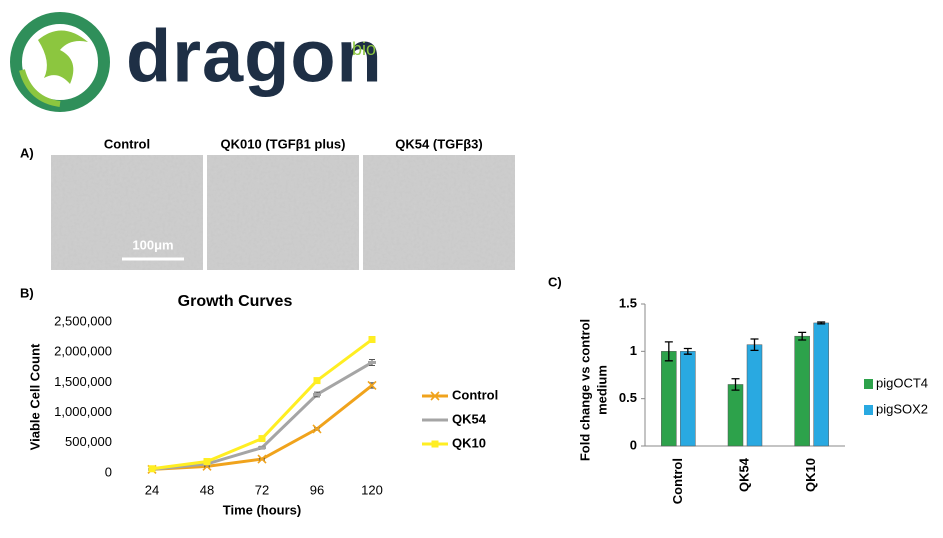 This screenshot has height=538, width=943. I want to click on panel-label: C), so click(555, 281).